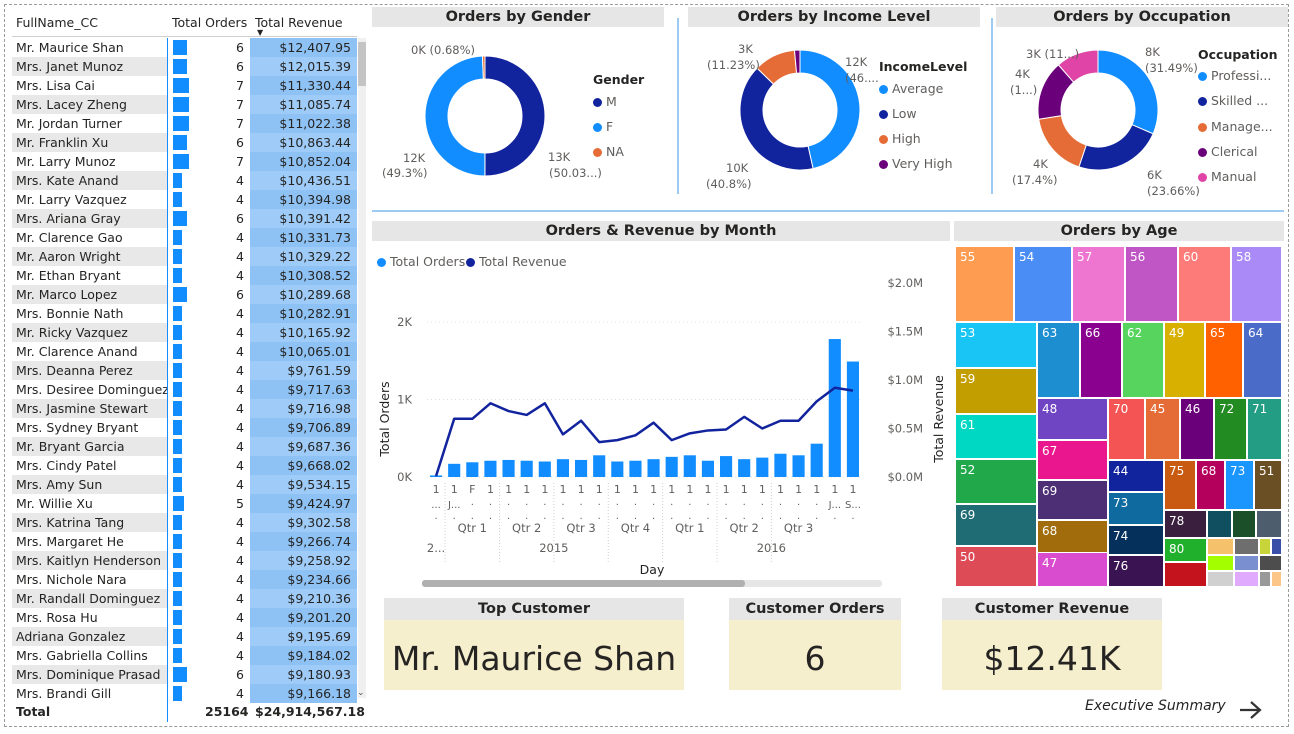  I want to click on treemap-tile: 62, so click(1143, 360).